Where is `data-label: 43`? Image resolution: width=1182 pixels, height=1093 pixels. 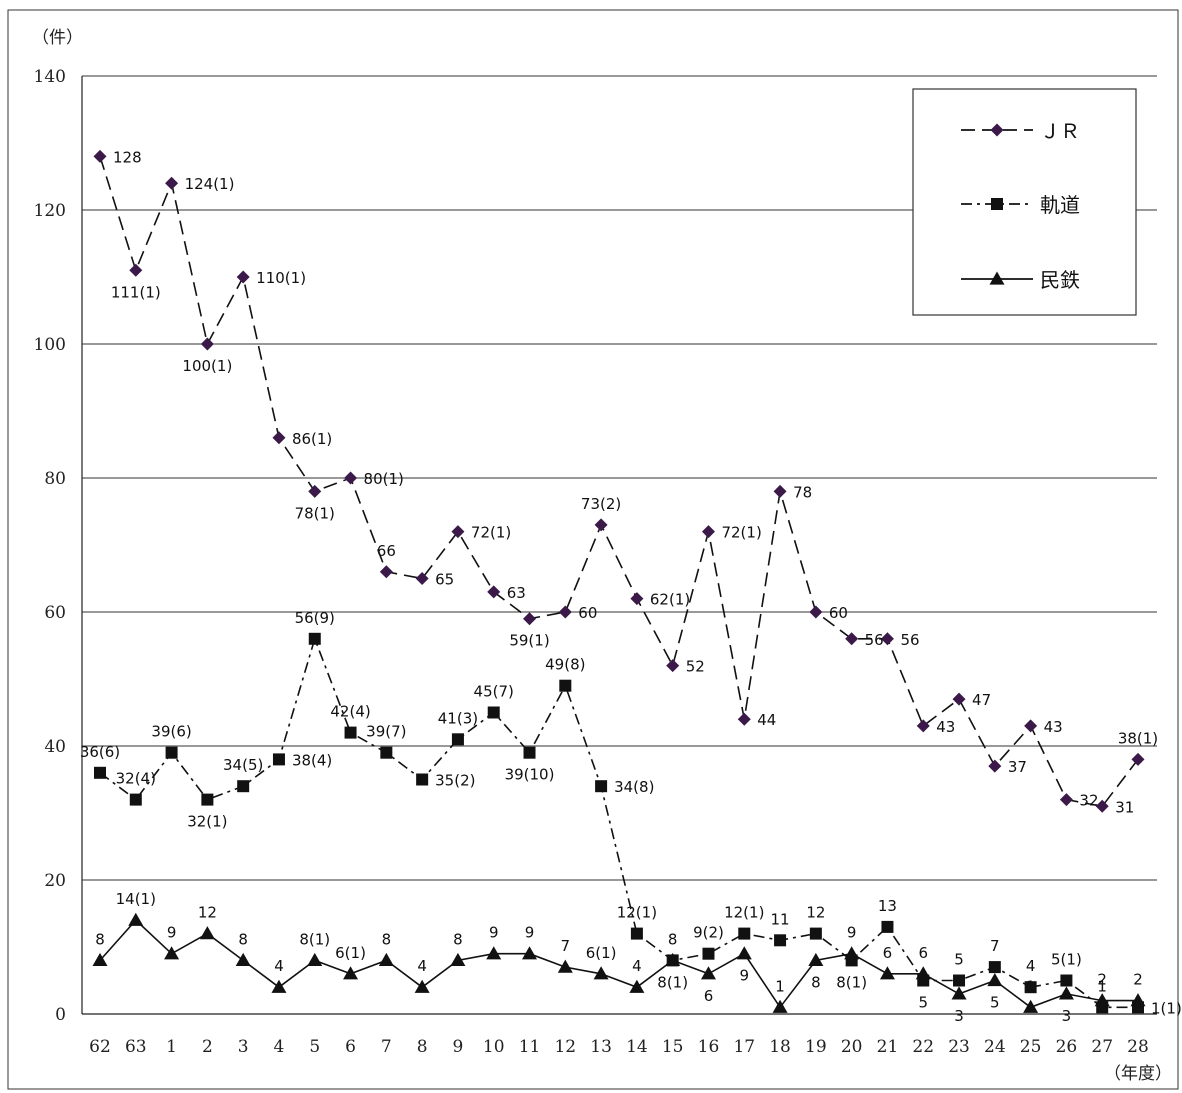
data-label: 43 is located at coordinates (1053, 727).